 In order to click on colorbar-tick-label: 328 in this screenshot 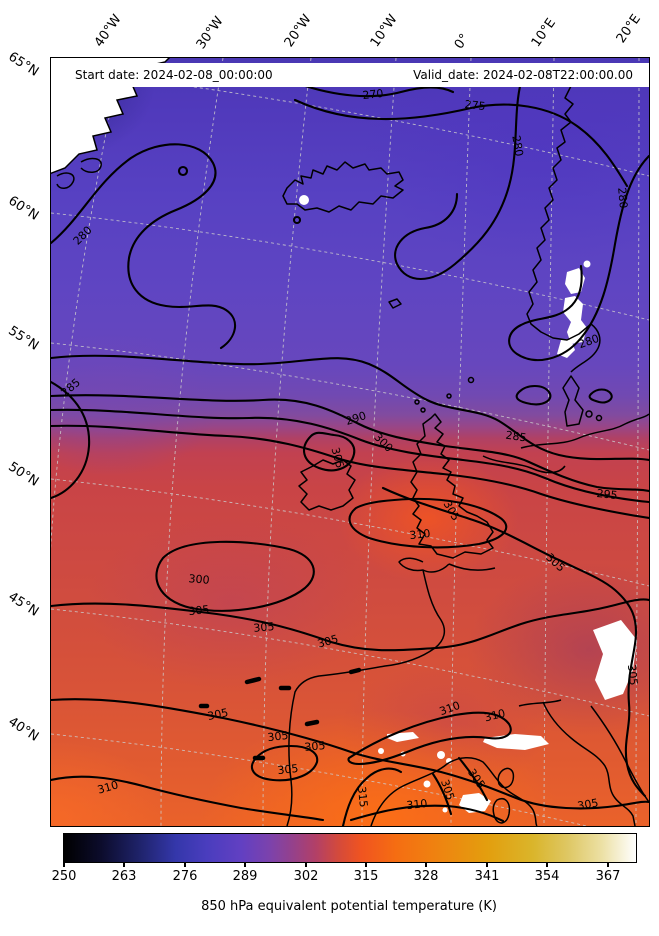, I will do `click(426, 876)`.